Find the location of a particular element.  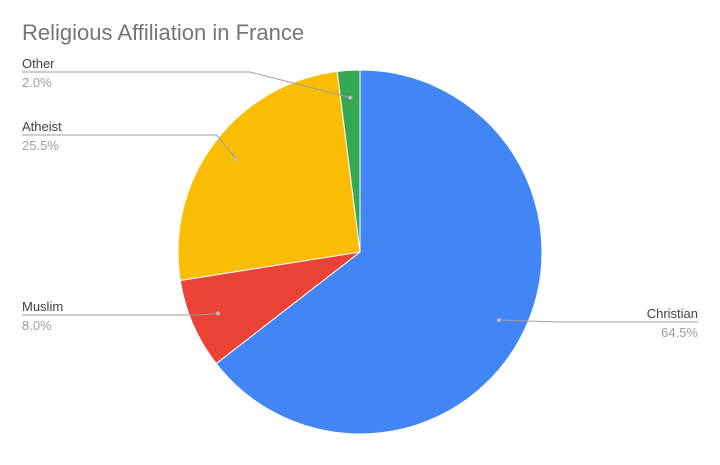

slice-label-other: Other is located at coordinates (38, 63).